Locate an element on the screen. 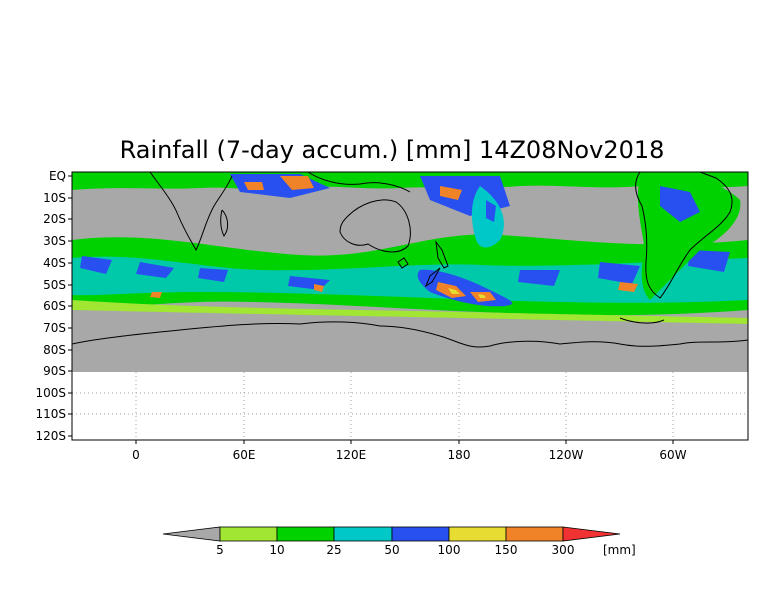 The width and height of the screenshot is (784, 612). x-label-60w: 60W is located at coordinates (673, 455).